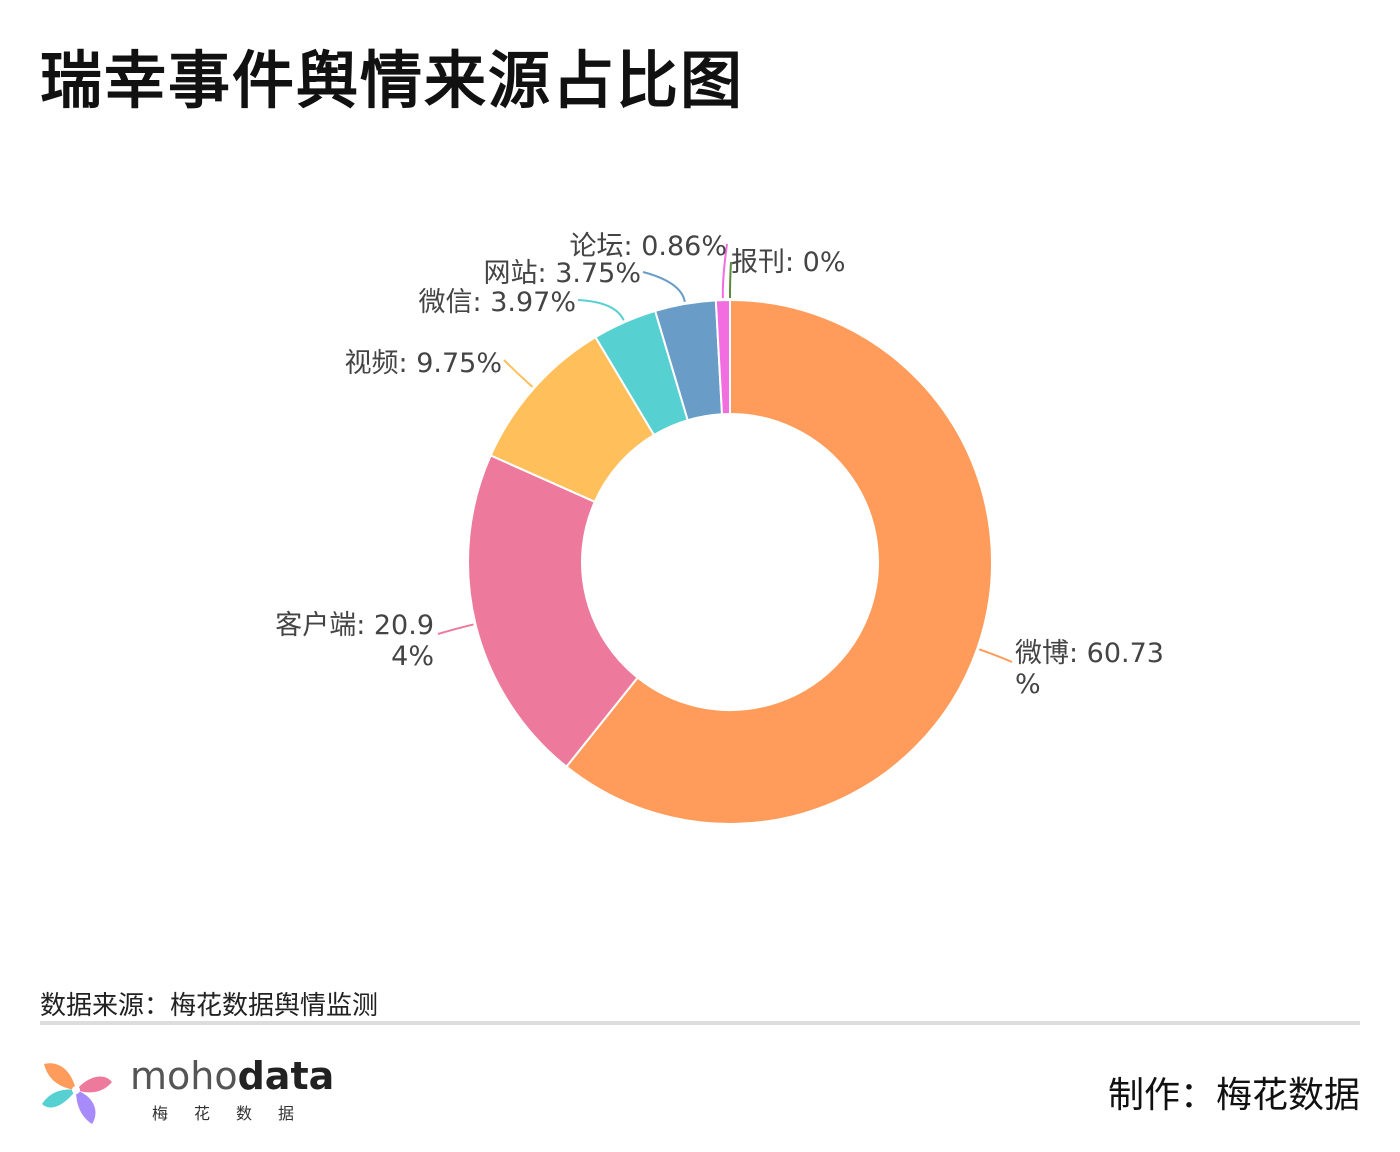 This screenshot has height=1152, width=1400. I want to click on brand-wordmark: mohodata, so click(232, 1076).